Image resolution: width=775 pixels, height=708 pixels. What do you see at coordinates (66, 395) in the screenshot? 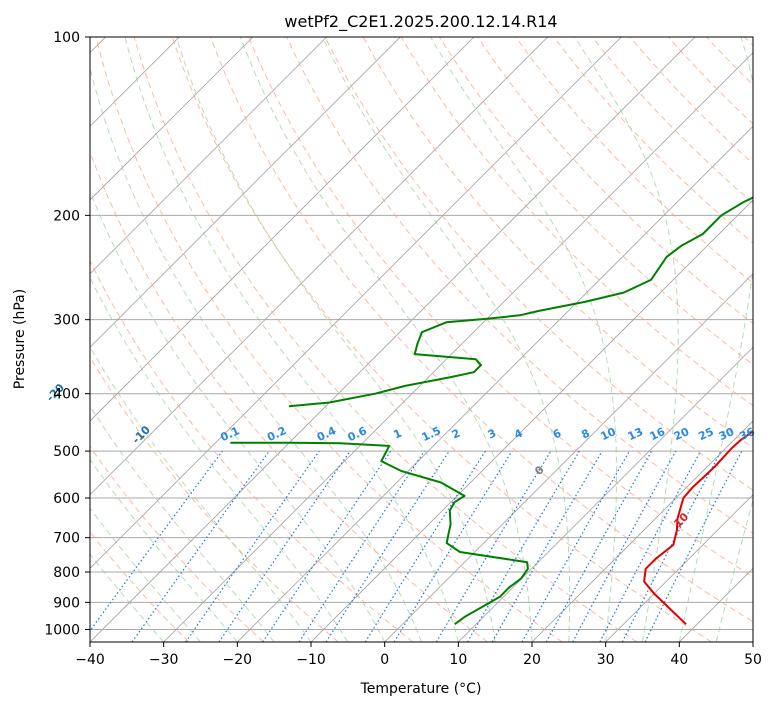
I see `y-tick-label: 400` at bounding box center [66, 395].